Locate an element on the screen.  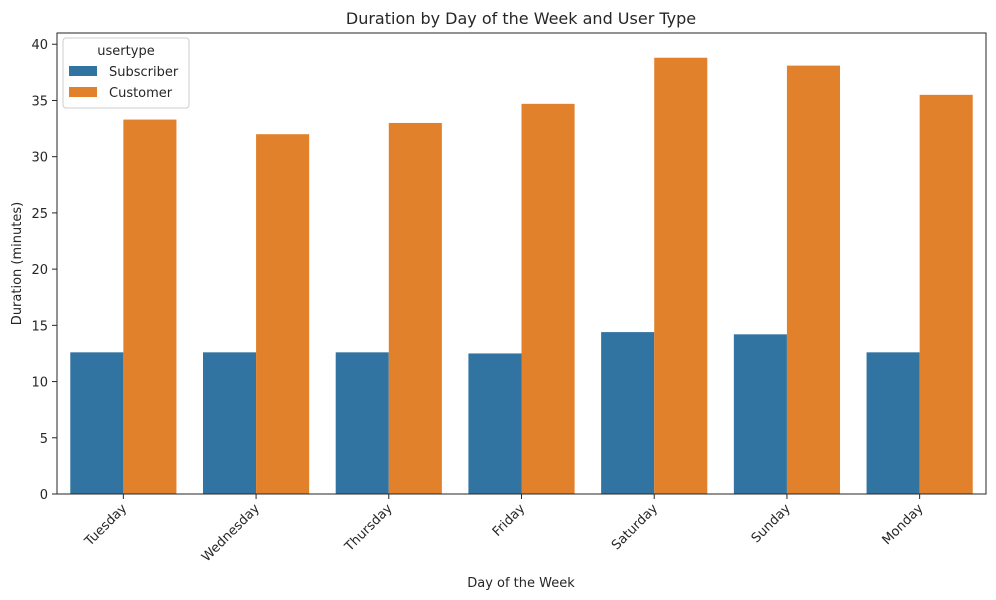
y-tick-label: 40 is located at coordinates (39, 45).